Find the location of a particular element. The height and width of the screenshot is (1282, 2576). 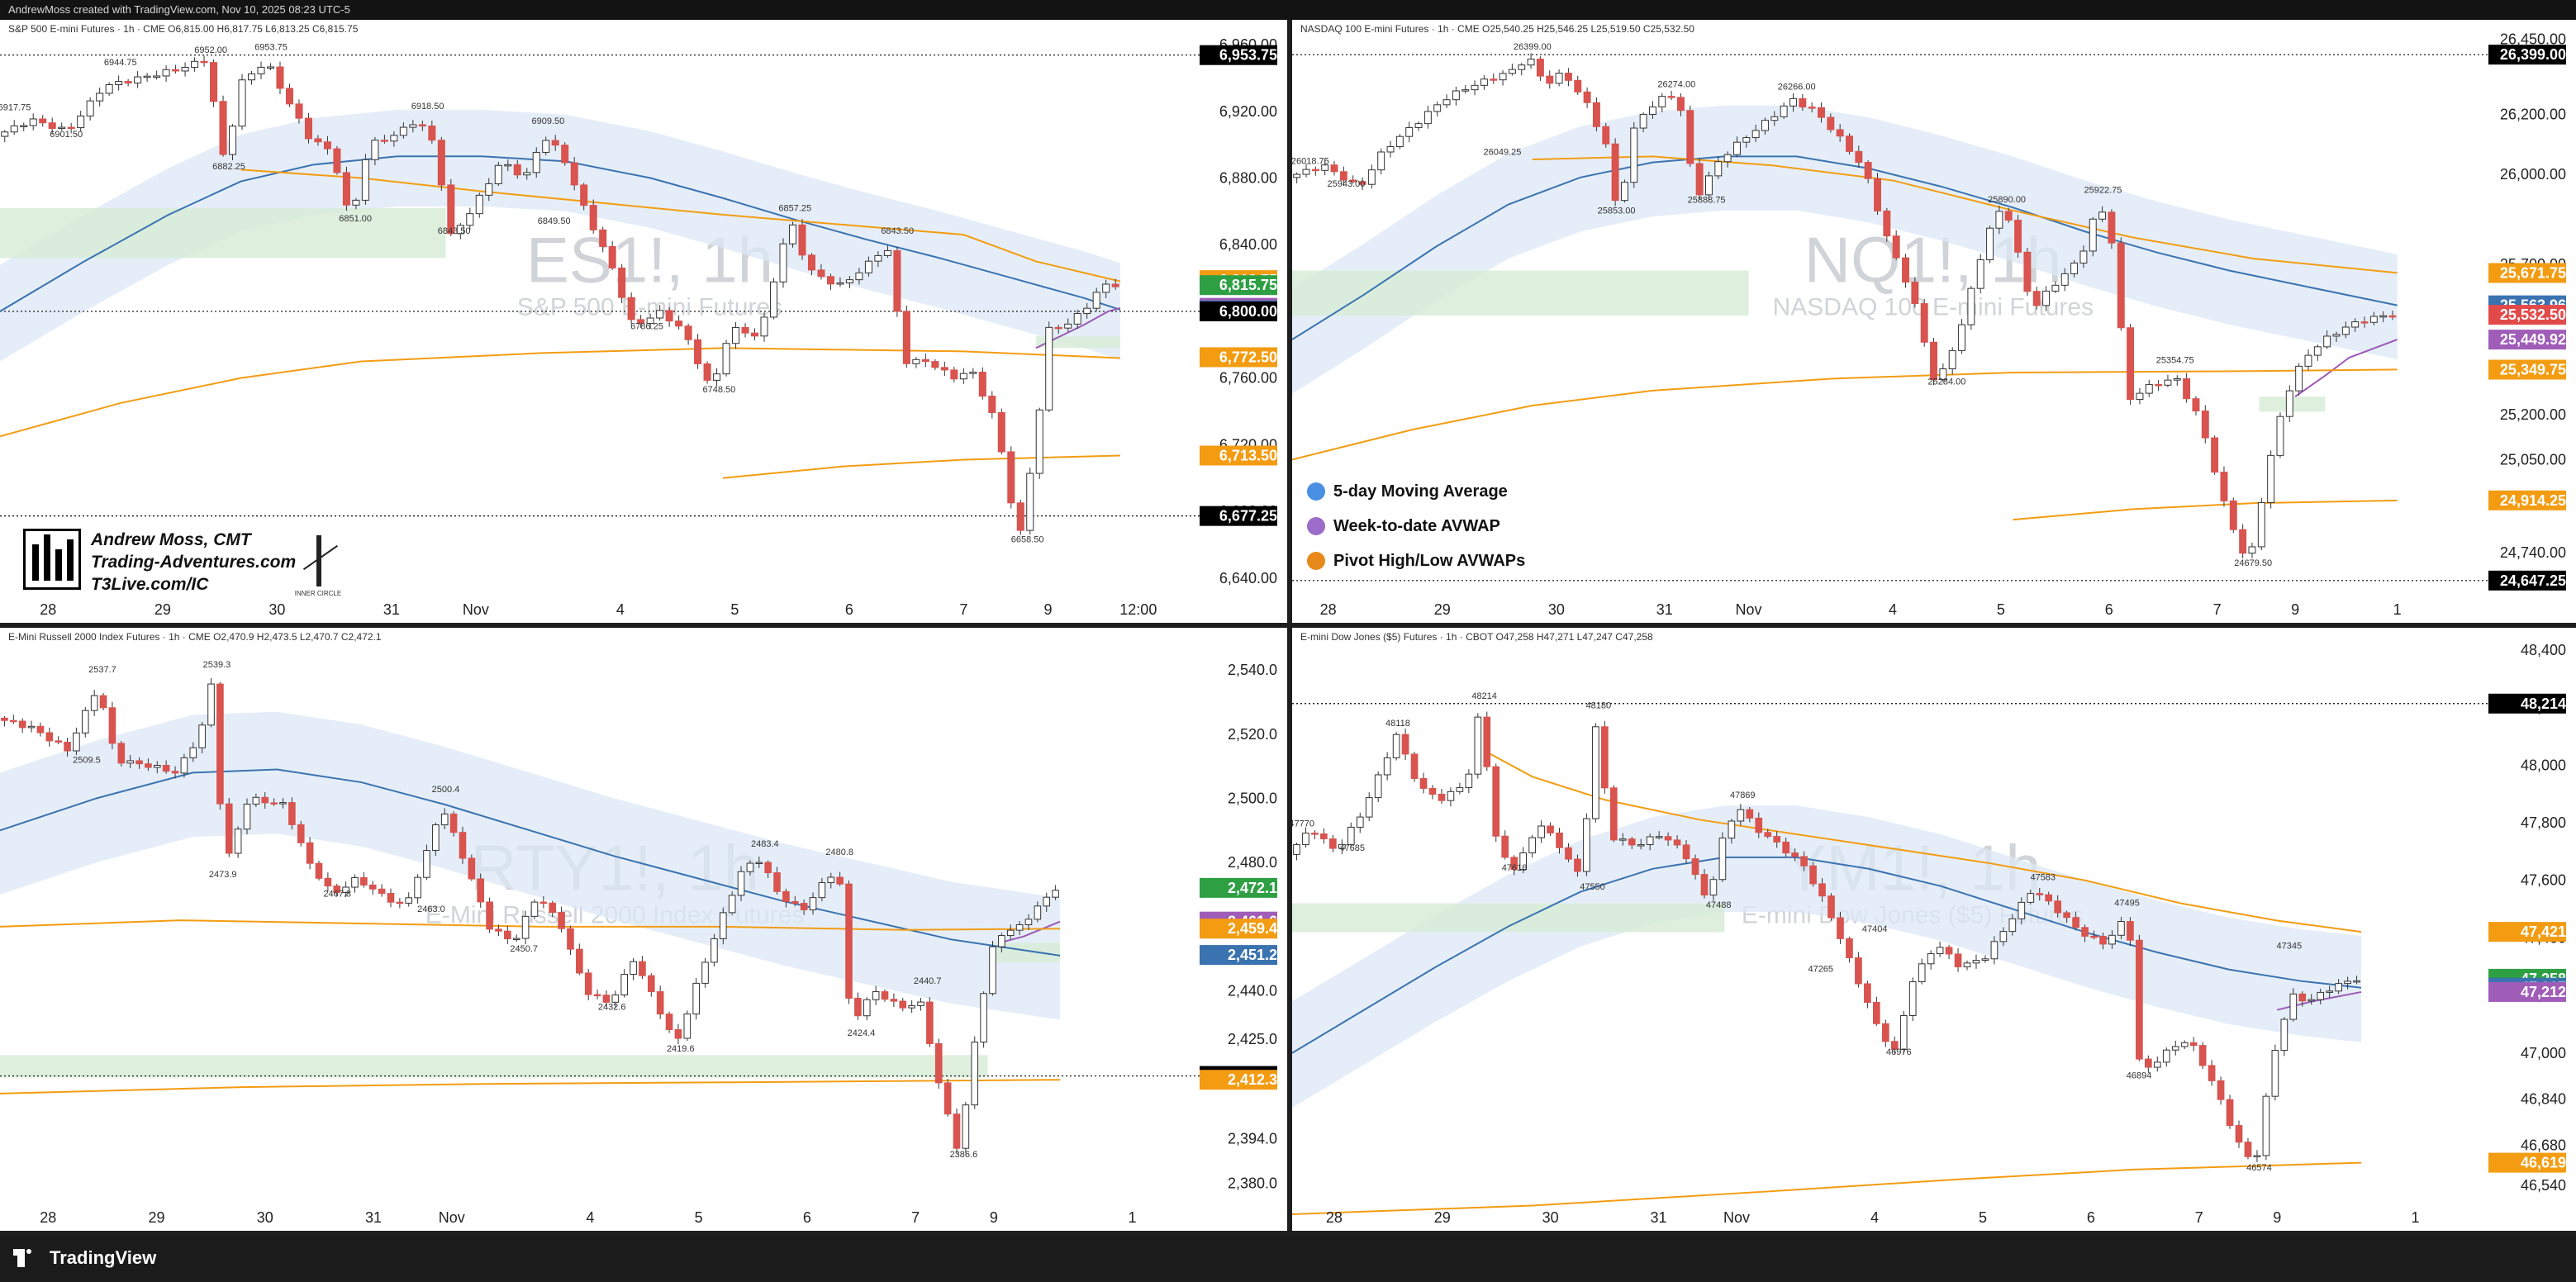

y-tick-label: 47,600 is located at coordinates (2543, 880).